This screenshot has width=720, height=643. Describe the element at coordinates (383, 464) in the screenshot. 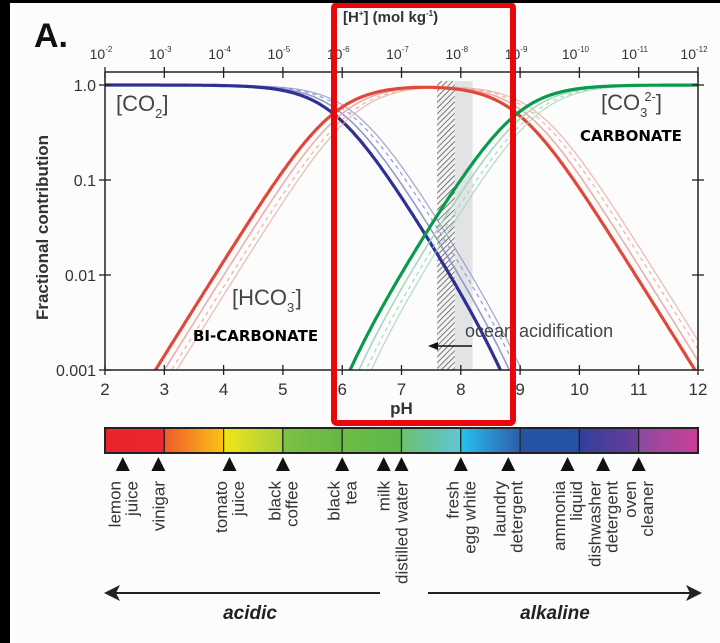

I see `marker-triangle-milk` at that location.